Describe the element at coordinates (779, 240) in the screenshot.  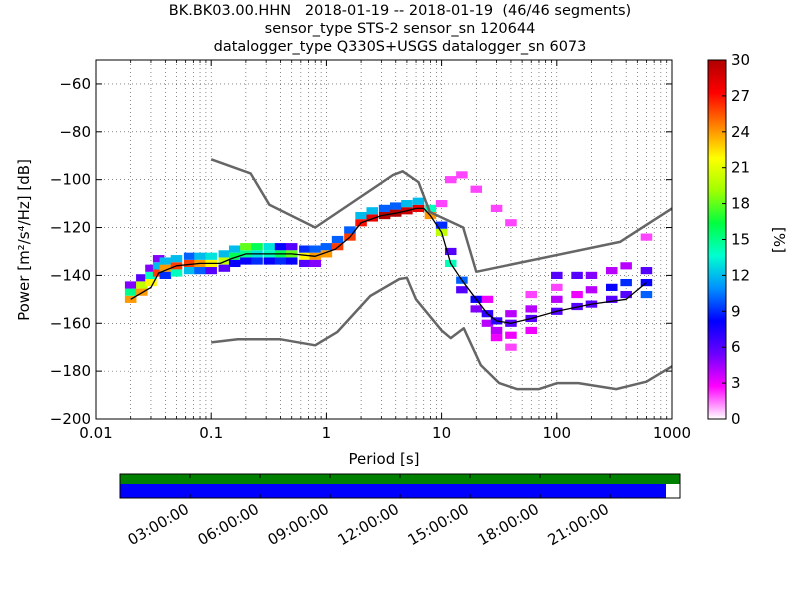
I see `colorbar-label: [%]` at that location.